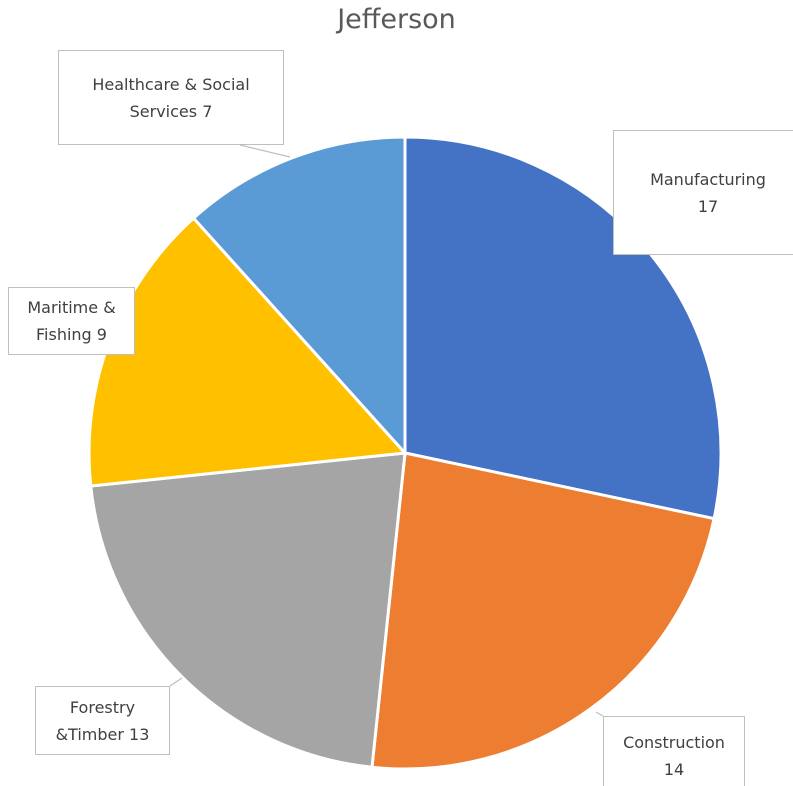 The height and width of the screenshot is (786, 793). What do you see at coordinates (674, 769) in the screenshot?
I see `label-value: 14` at bounding box center [674, 769].